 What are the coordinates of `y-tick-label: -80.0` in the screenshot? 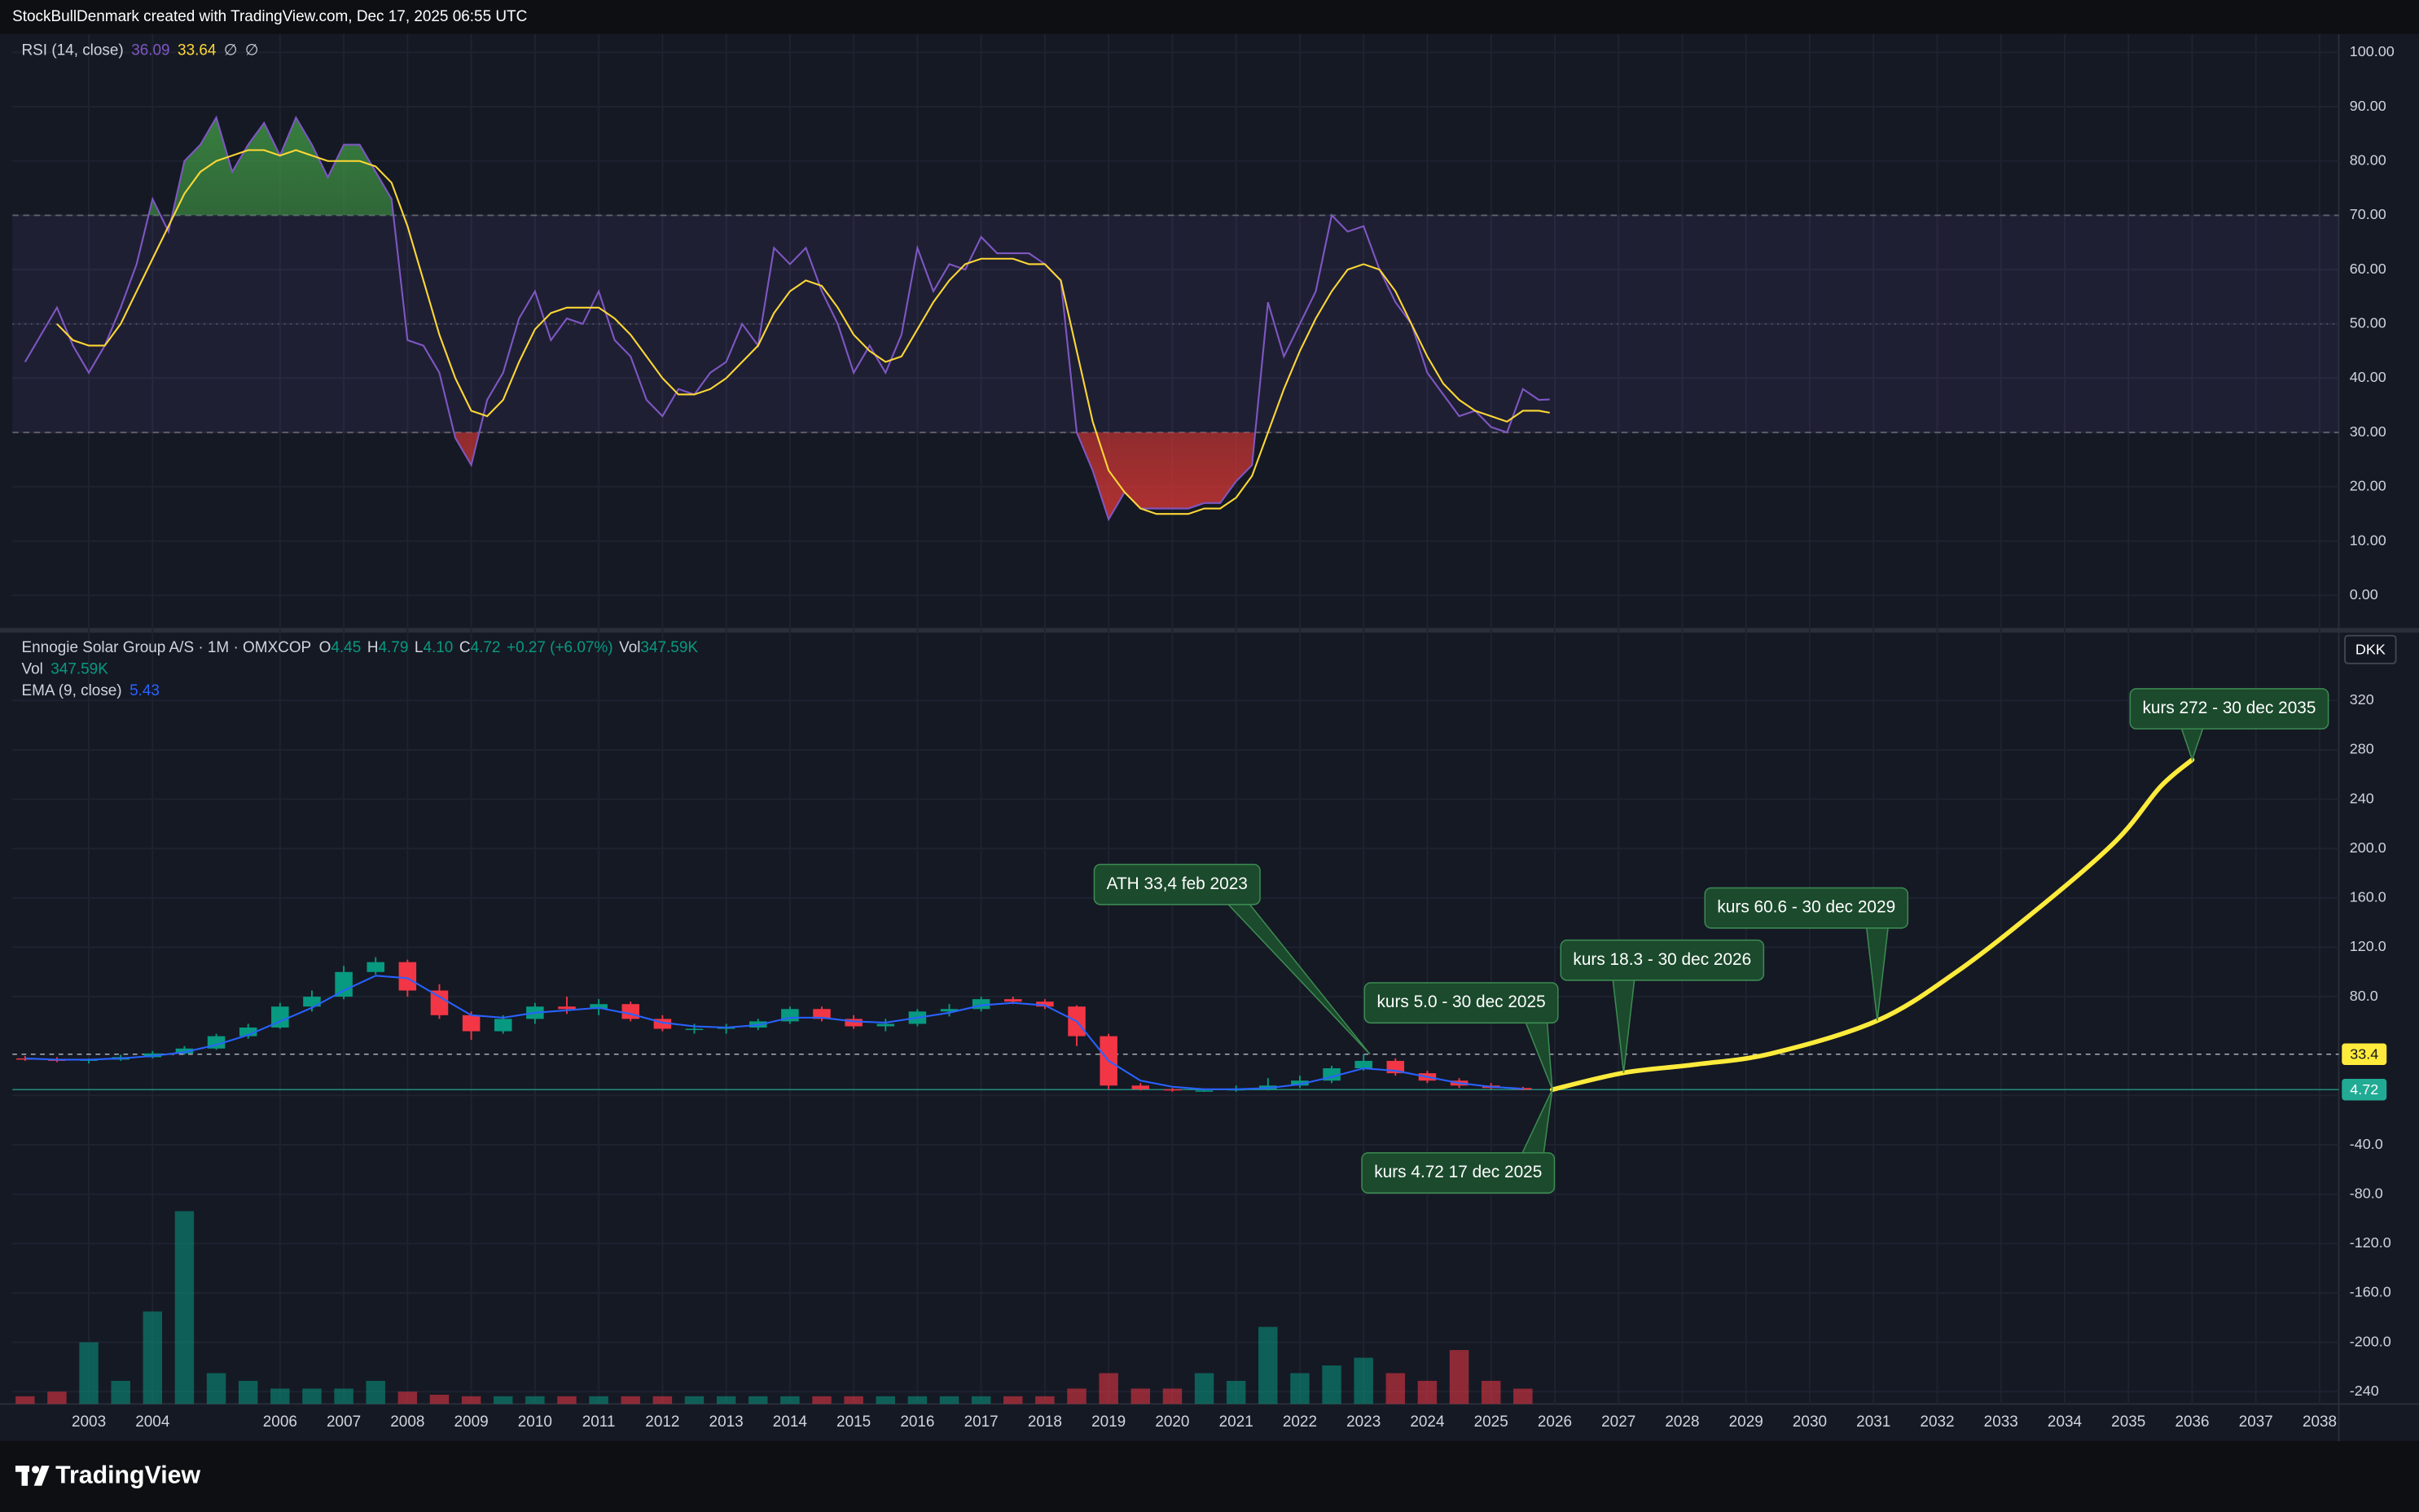 It's located at (2366, 1193).